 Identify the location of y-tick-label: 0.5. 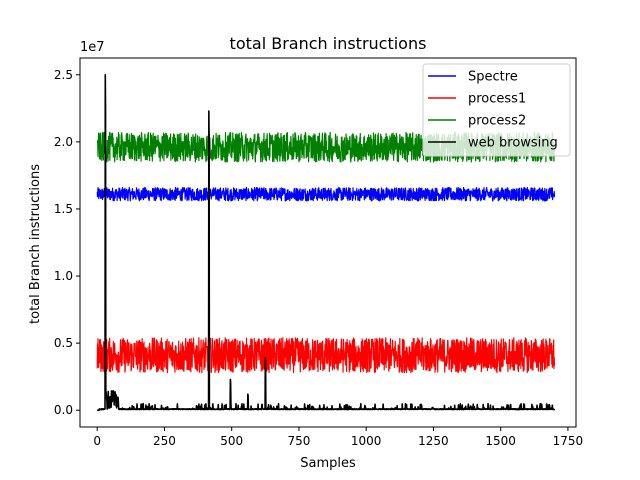
(63, 343).